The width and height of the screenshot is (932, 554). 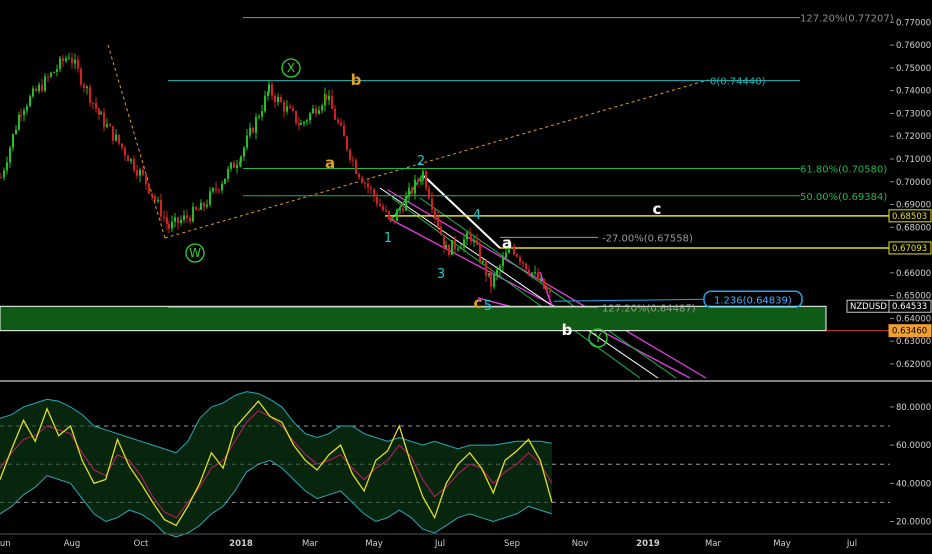 I want to click on time-tick-label: Jun, so click(x=5, y=544).